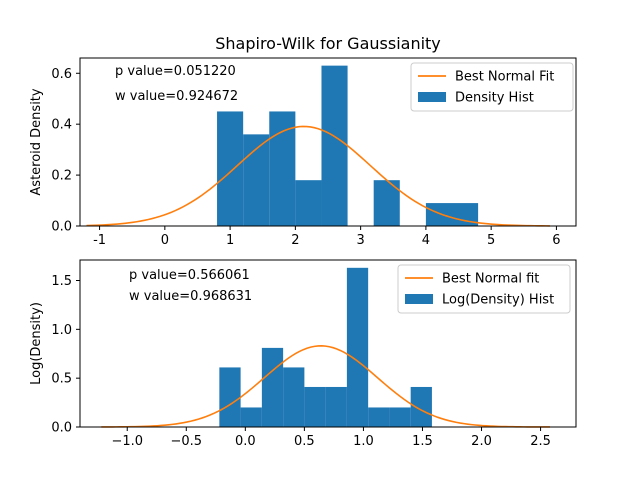 This screenshot has width=640, height=480. I want to click on y-tick-label: 0.2, so click(61, 176).